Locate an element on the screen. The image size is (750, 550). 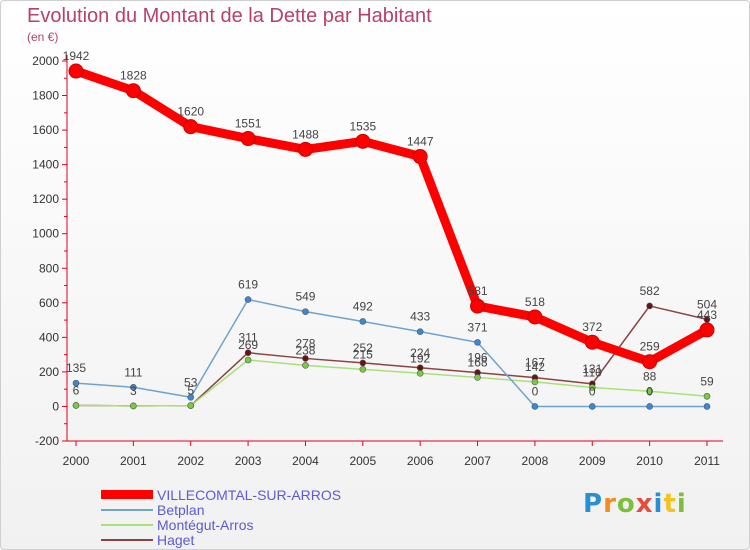
proxiti-logo: Proxiti is located at coordinates (635, 504).